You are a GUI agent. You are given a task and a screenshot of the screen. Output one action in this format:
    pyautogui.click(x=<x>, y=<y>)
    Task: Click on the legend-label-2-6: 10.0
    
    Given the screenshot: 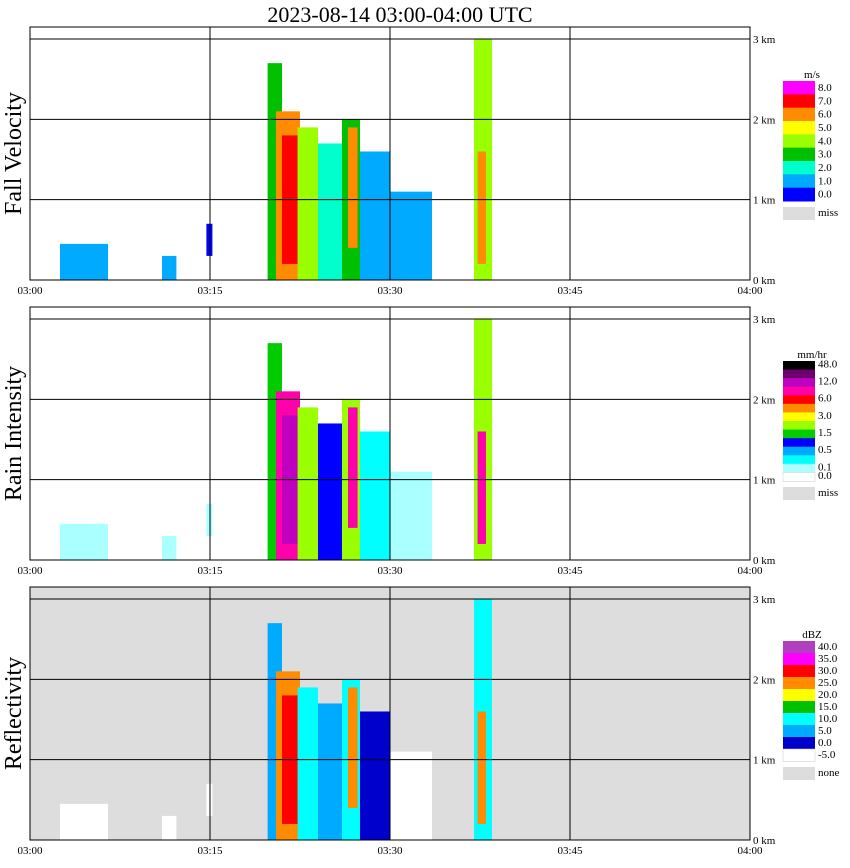 What is the action you would take?
    pyautogui.click(x=828, y=719)
    